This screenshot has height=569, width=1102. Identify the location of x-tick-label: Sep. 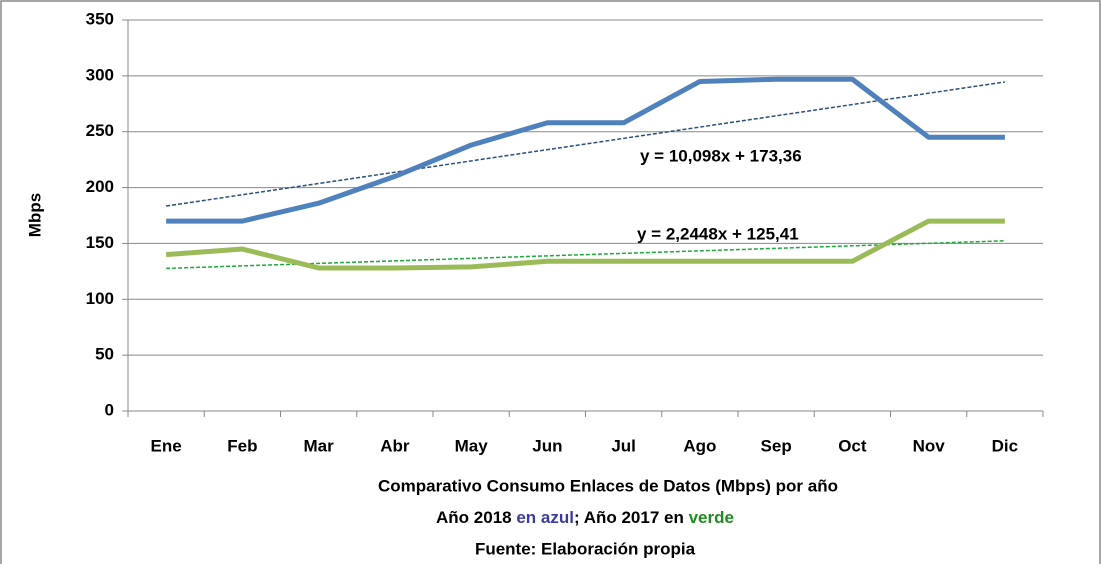
(776, 445).